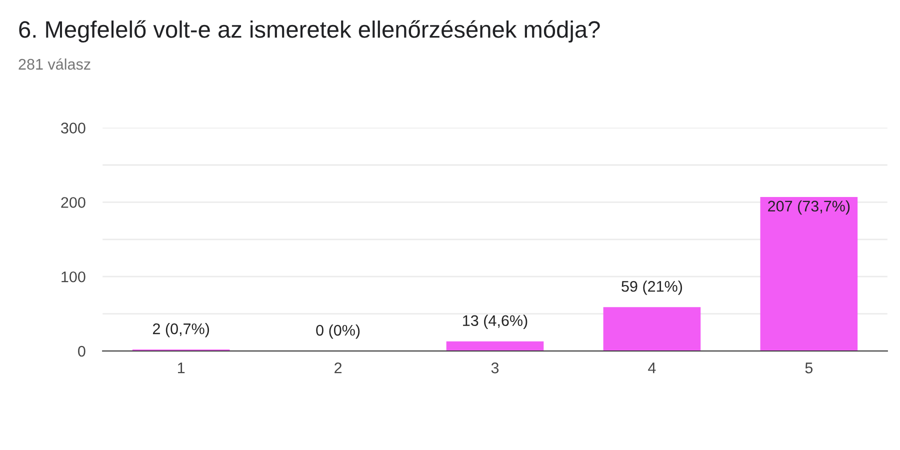 This screenshot has height=450, width=900. What do you see at coordinates (809, 207) in the screenshot?
I see `data-label: 207 (73,7%)` at bounding box center [809, 207].